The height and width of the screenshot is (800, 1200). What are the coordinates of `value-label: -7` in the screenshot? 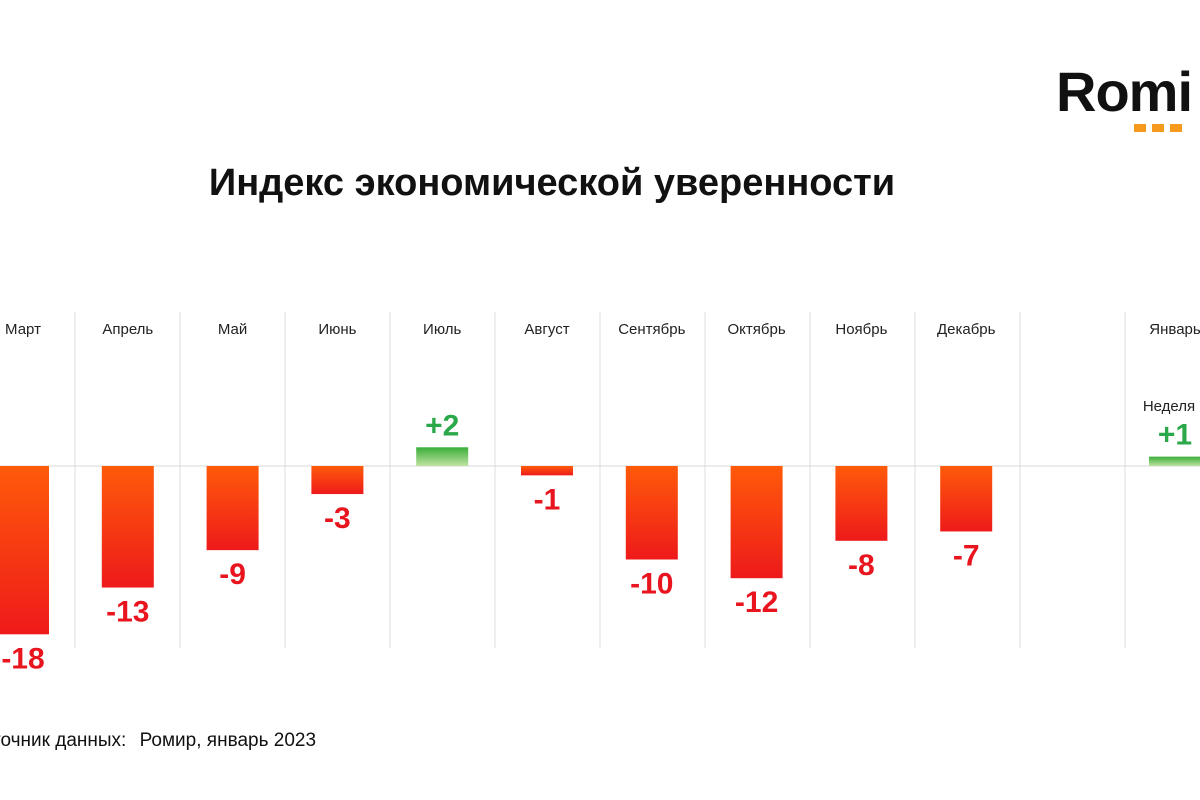 It's located at (966, 555).